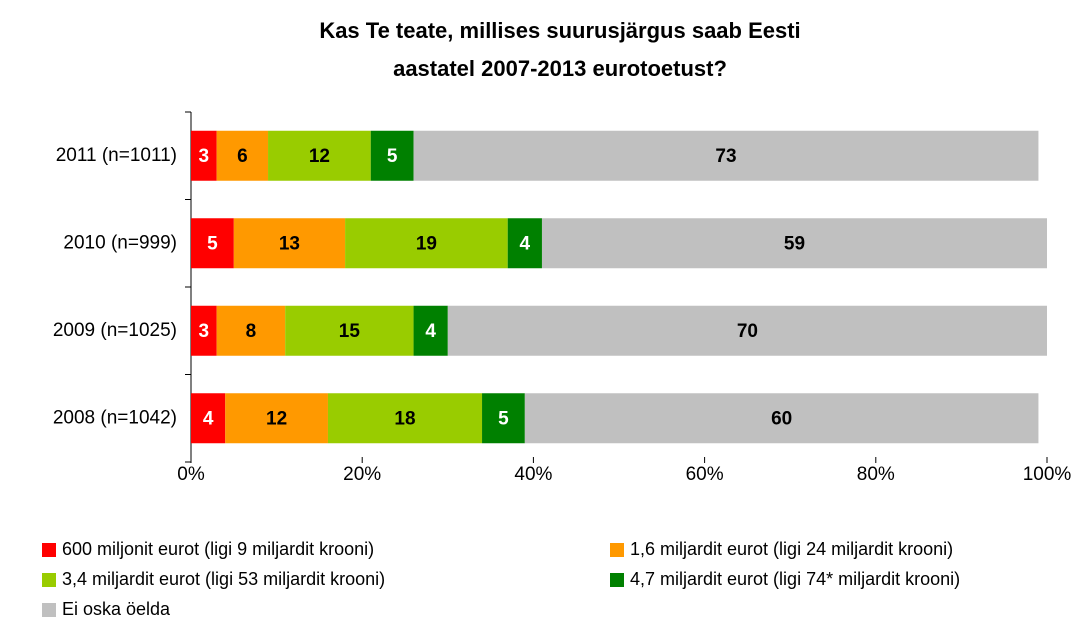 The width and height of the screenshot is (1083, 631). What do you see at coordinates (362, 474) in the screenshot?
I see `x-tick-label: 20%` at bounding box center [362, 474].